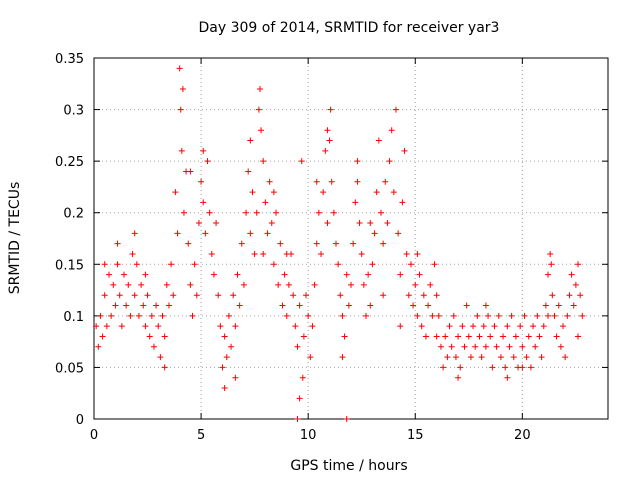 This screenshot has height=480, width=640. What do you see at coordinates (348, 466) in the screenshot?
I see `x-axis-label: GPS time / hours` at bounding box center [348, 466].